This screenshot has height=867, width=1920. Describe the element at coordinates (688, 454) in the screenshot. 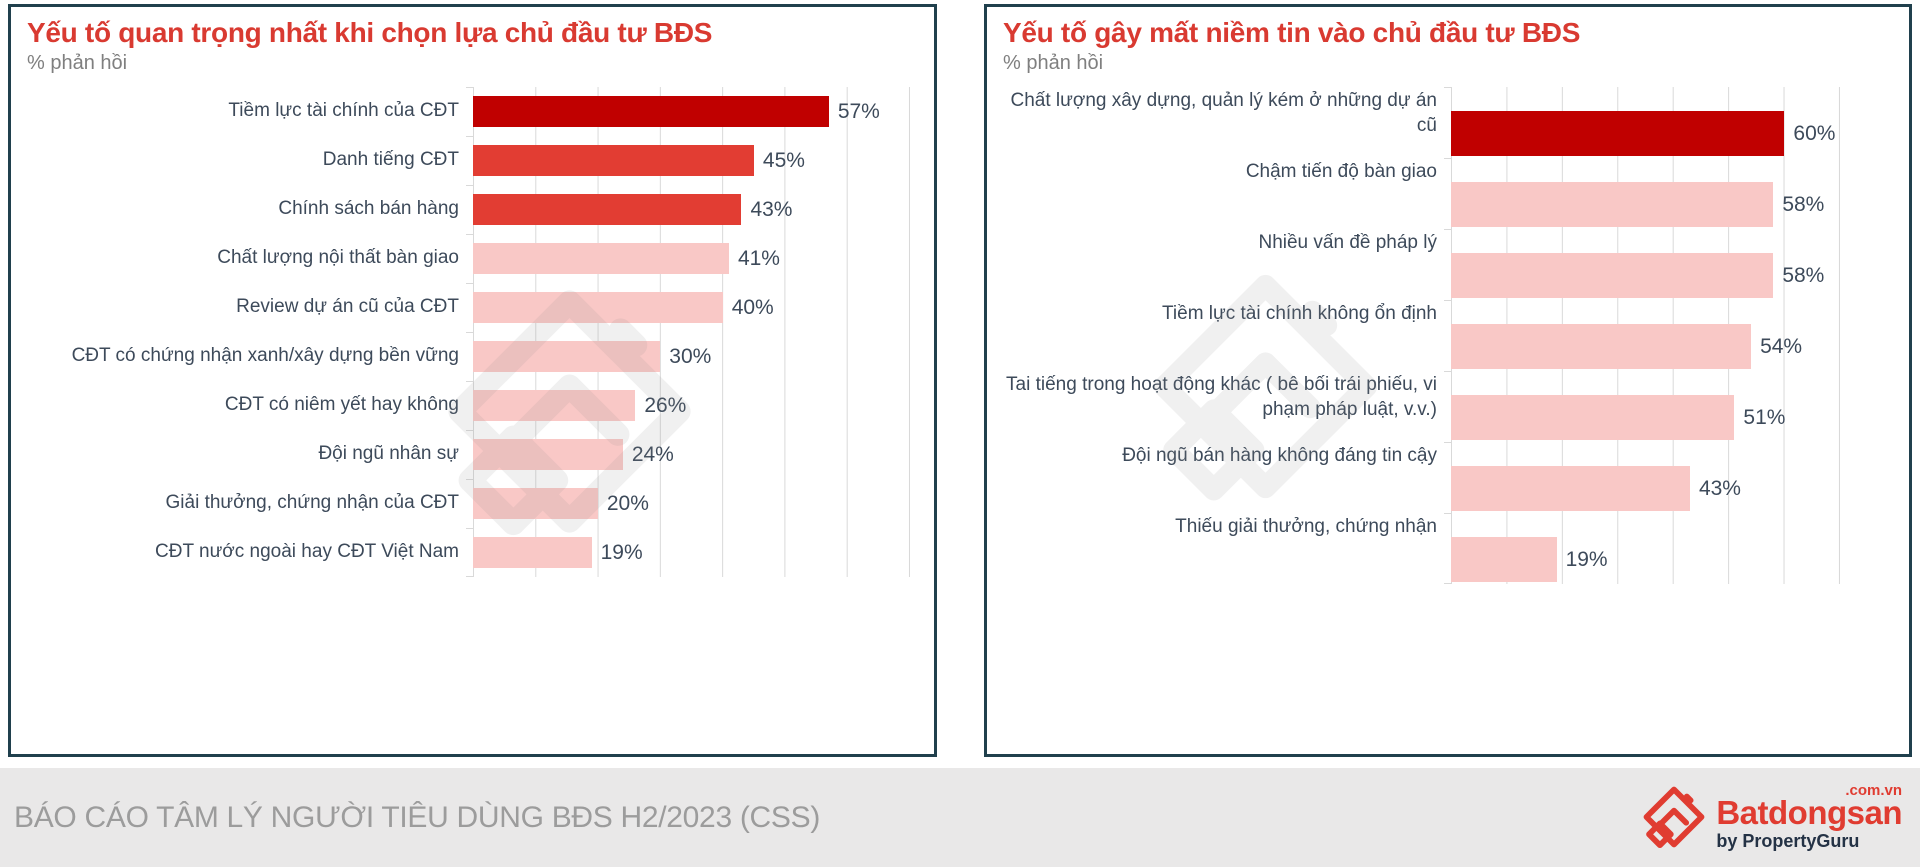

I see `bar-cell: 24%` at that location.